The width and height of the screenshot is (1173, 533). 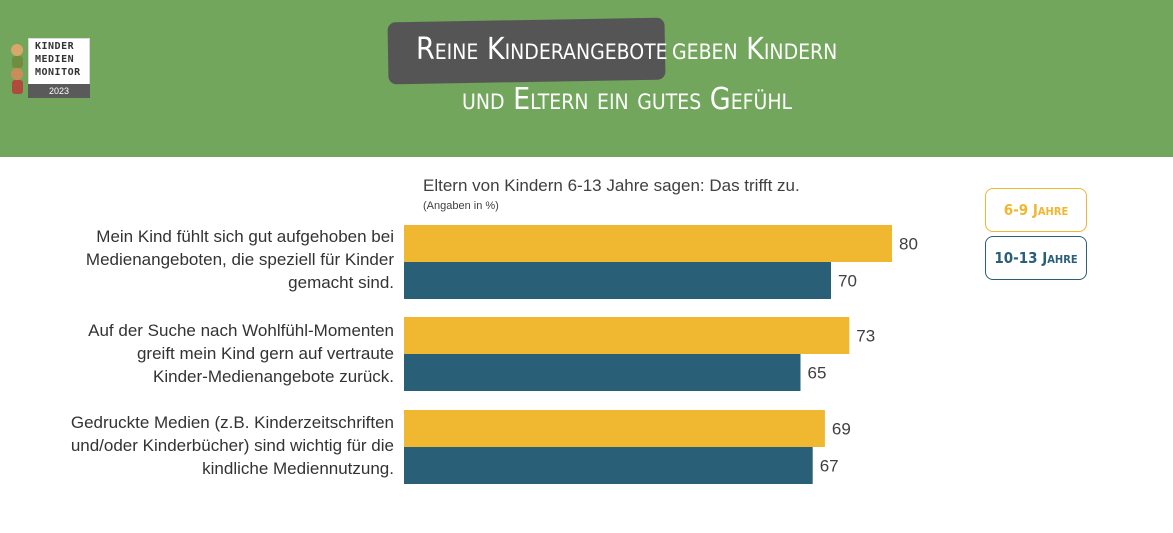 I want to click on category-label-1-line-3: gemacht sind., so click(x=341, y=282).